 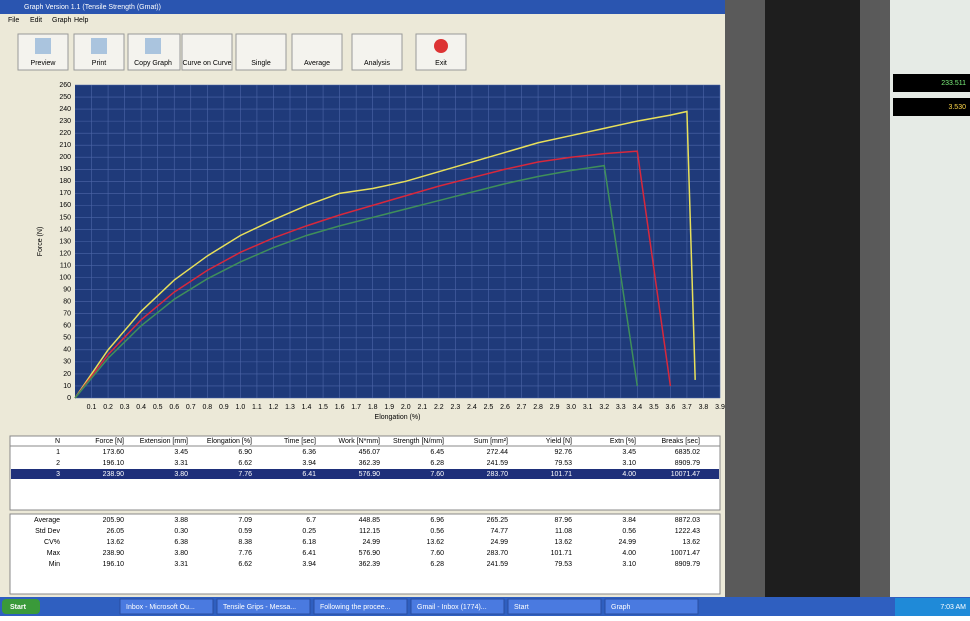 I want to click on menu-item: File, so click(x=13, y=20).